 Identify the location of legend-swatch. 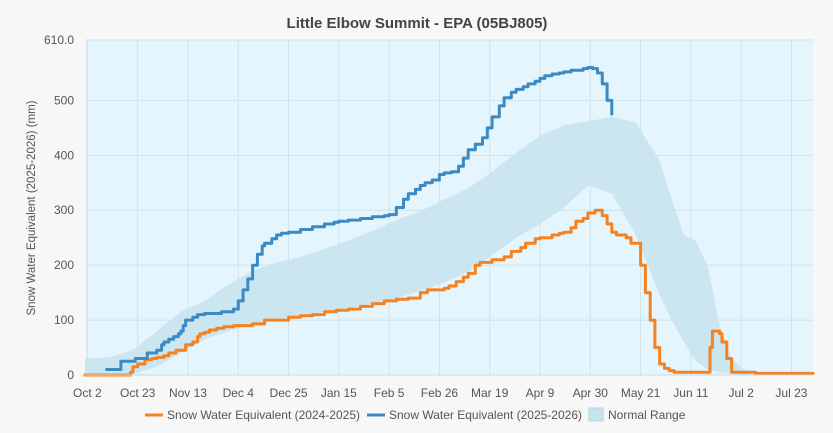
(596, 414).